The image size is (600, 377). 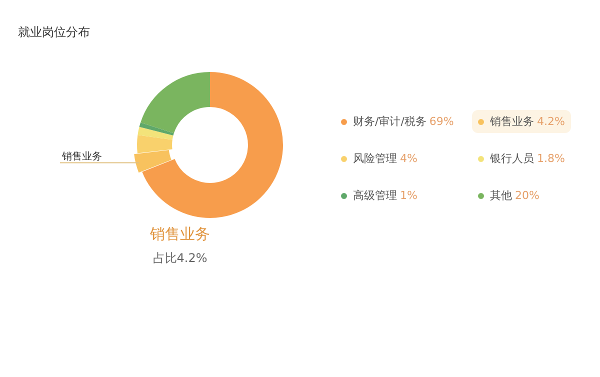 I want to click on chart-title: 就业岗位分布, so click(x=54, y=32).